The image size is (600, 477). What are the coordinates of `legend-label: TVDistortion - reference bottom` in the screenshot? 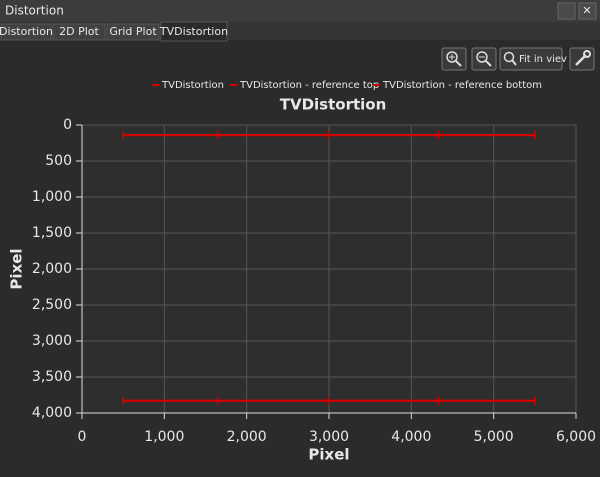 It's located at (462, 85).